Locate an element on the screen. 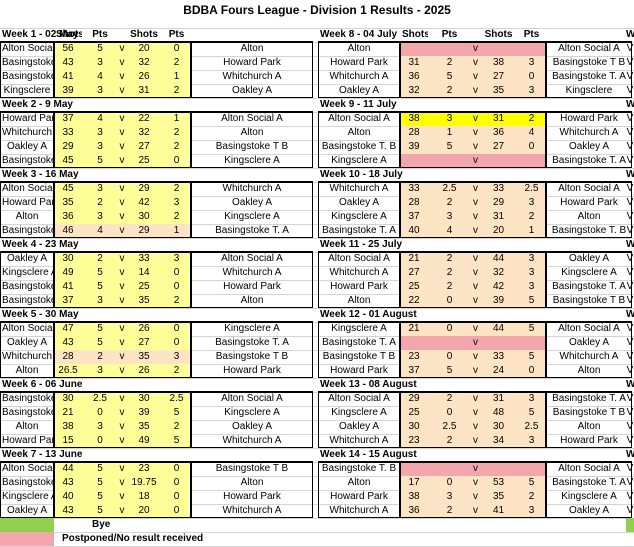 The image size is (634, 547). away-team: Kingsclere is located at coordinates (589, 90).